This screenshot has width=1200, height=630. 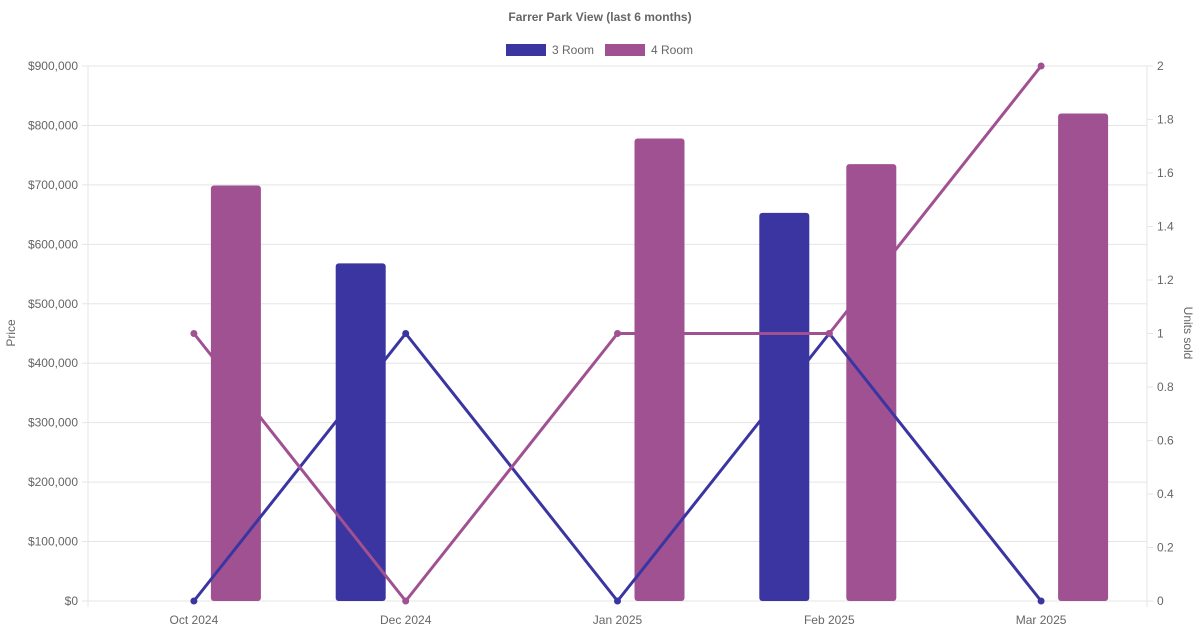 I want to click on legend-swatch-4-room, so click(x=625, y=50).